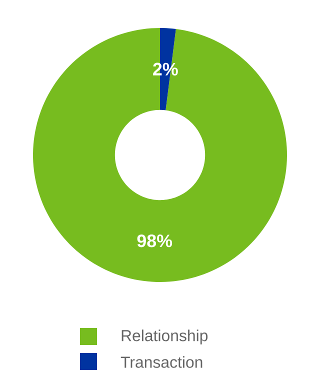  Describe the element at coordinates (161, 362) in the screenshot. I see `legend-label: Transaction` at that location.